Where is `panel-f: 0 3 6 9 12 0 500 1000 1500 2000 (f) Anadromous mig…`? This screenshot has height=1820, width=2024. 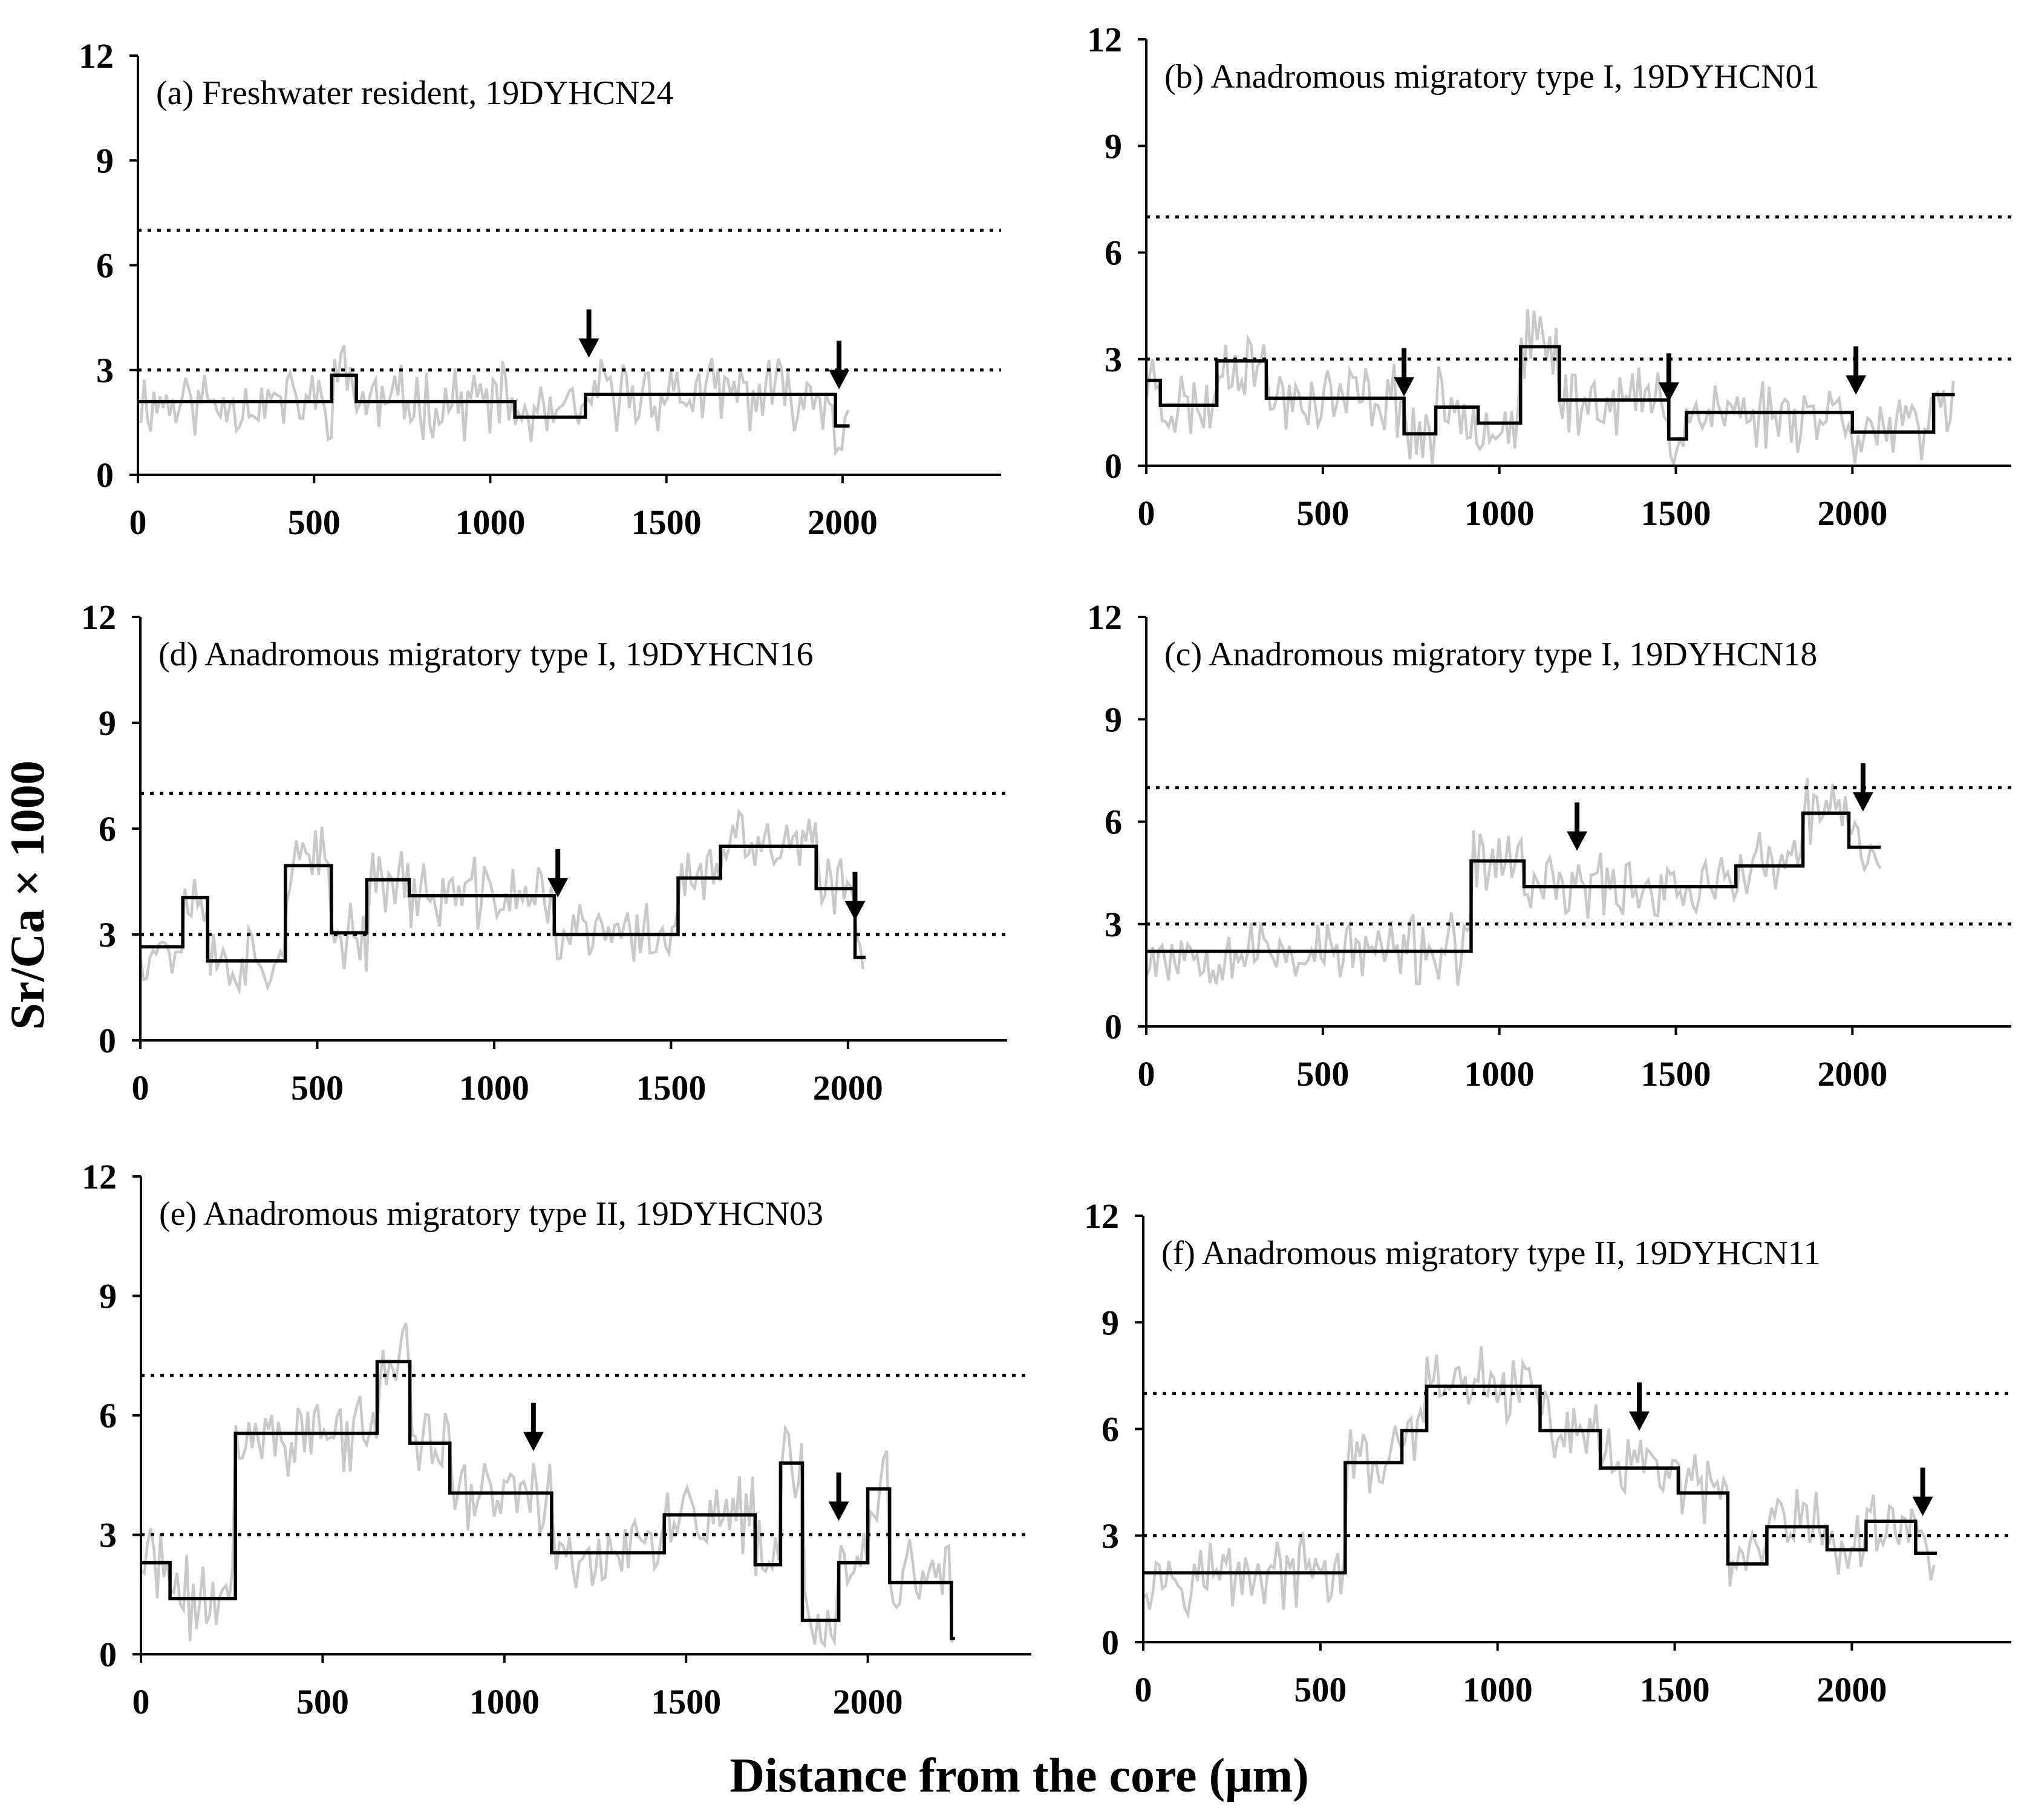
panel-f: 0 3 6 9 12 0 500 1000 1500 2000 (f) Anadromous mig… is located at coordinates (1547, 1452).